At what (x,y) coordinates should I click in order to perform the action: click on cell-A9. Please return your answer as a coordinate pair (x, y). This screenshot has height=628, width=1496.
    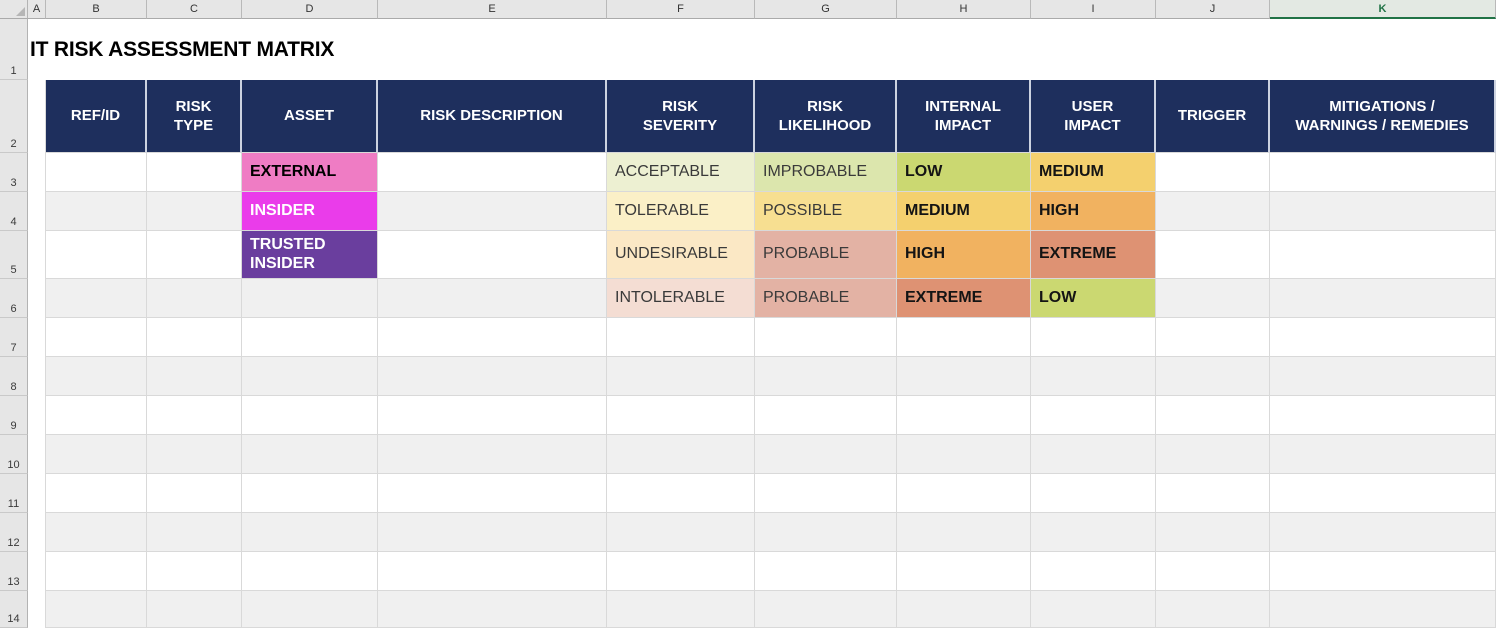
    Looking at the image, I should click on (37, 415).